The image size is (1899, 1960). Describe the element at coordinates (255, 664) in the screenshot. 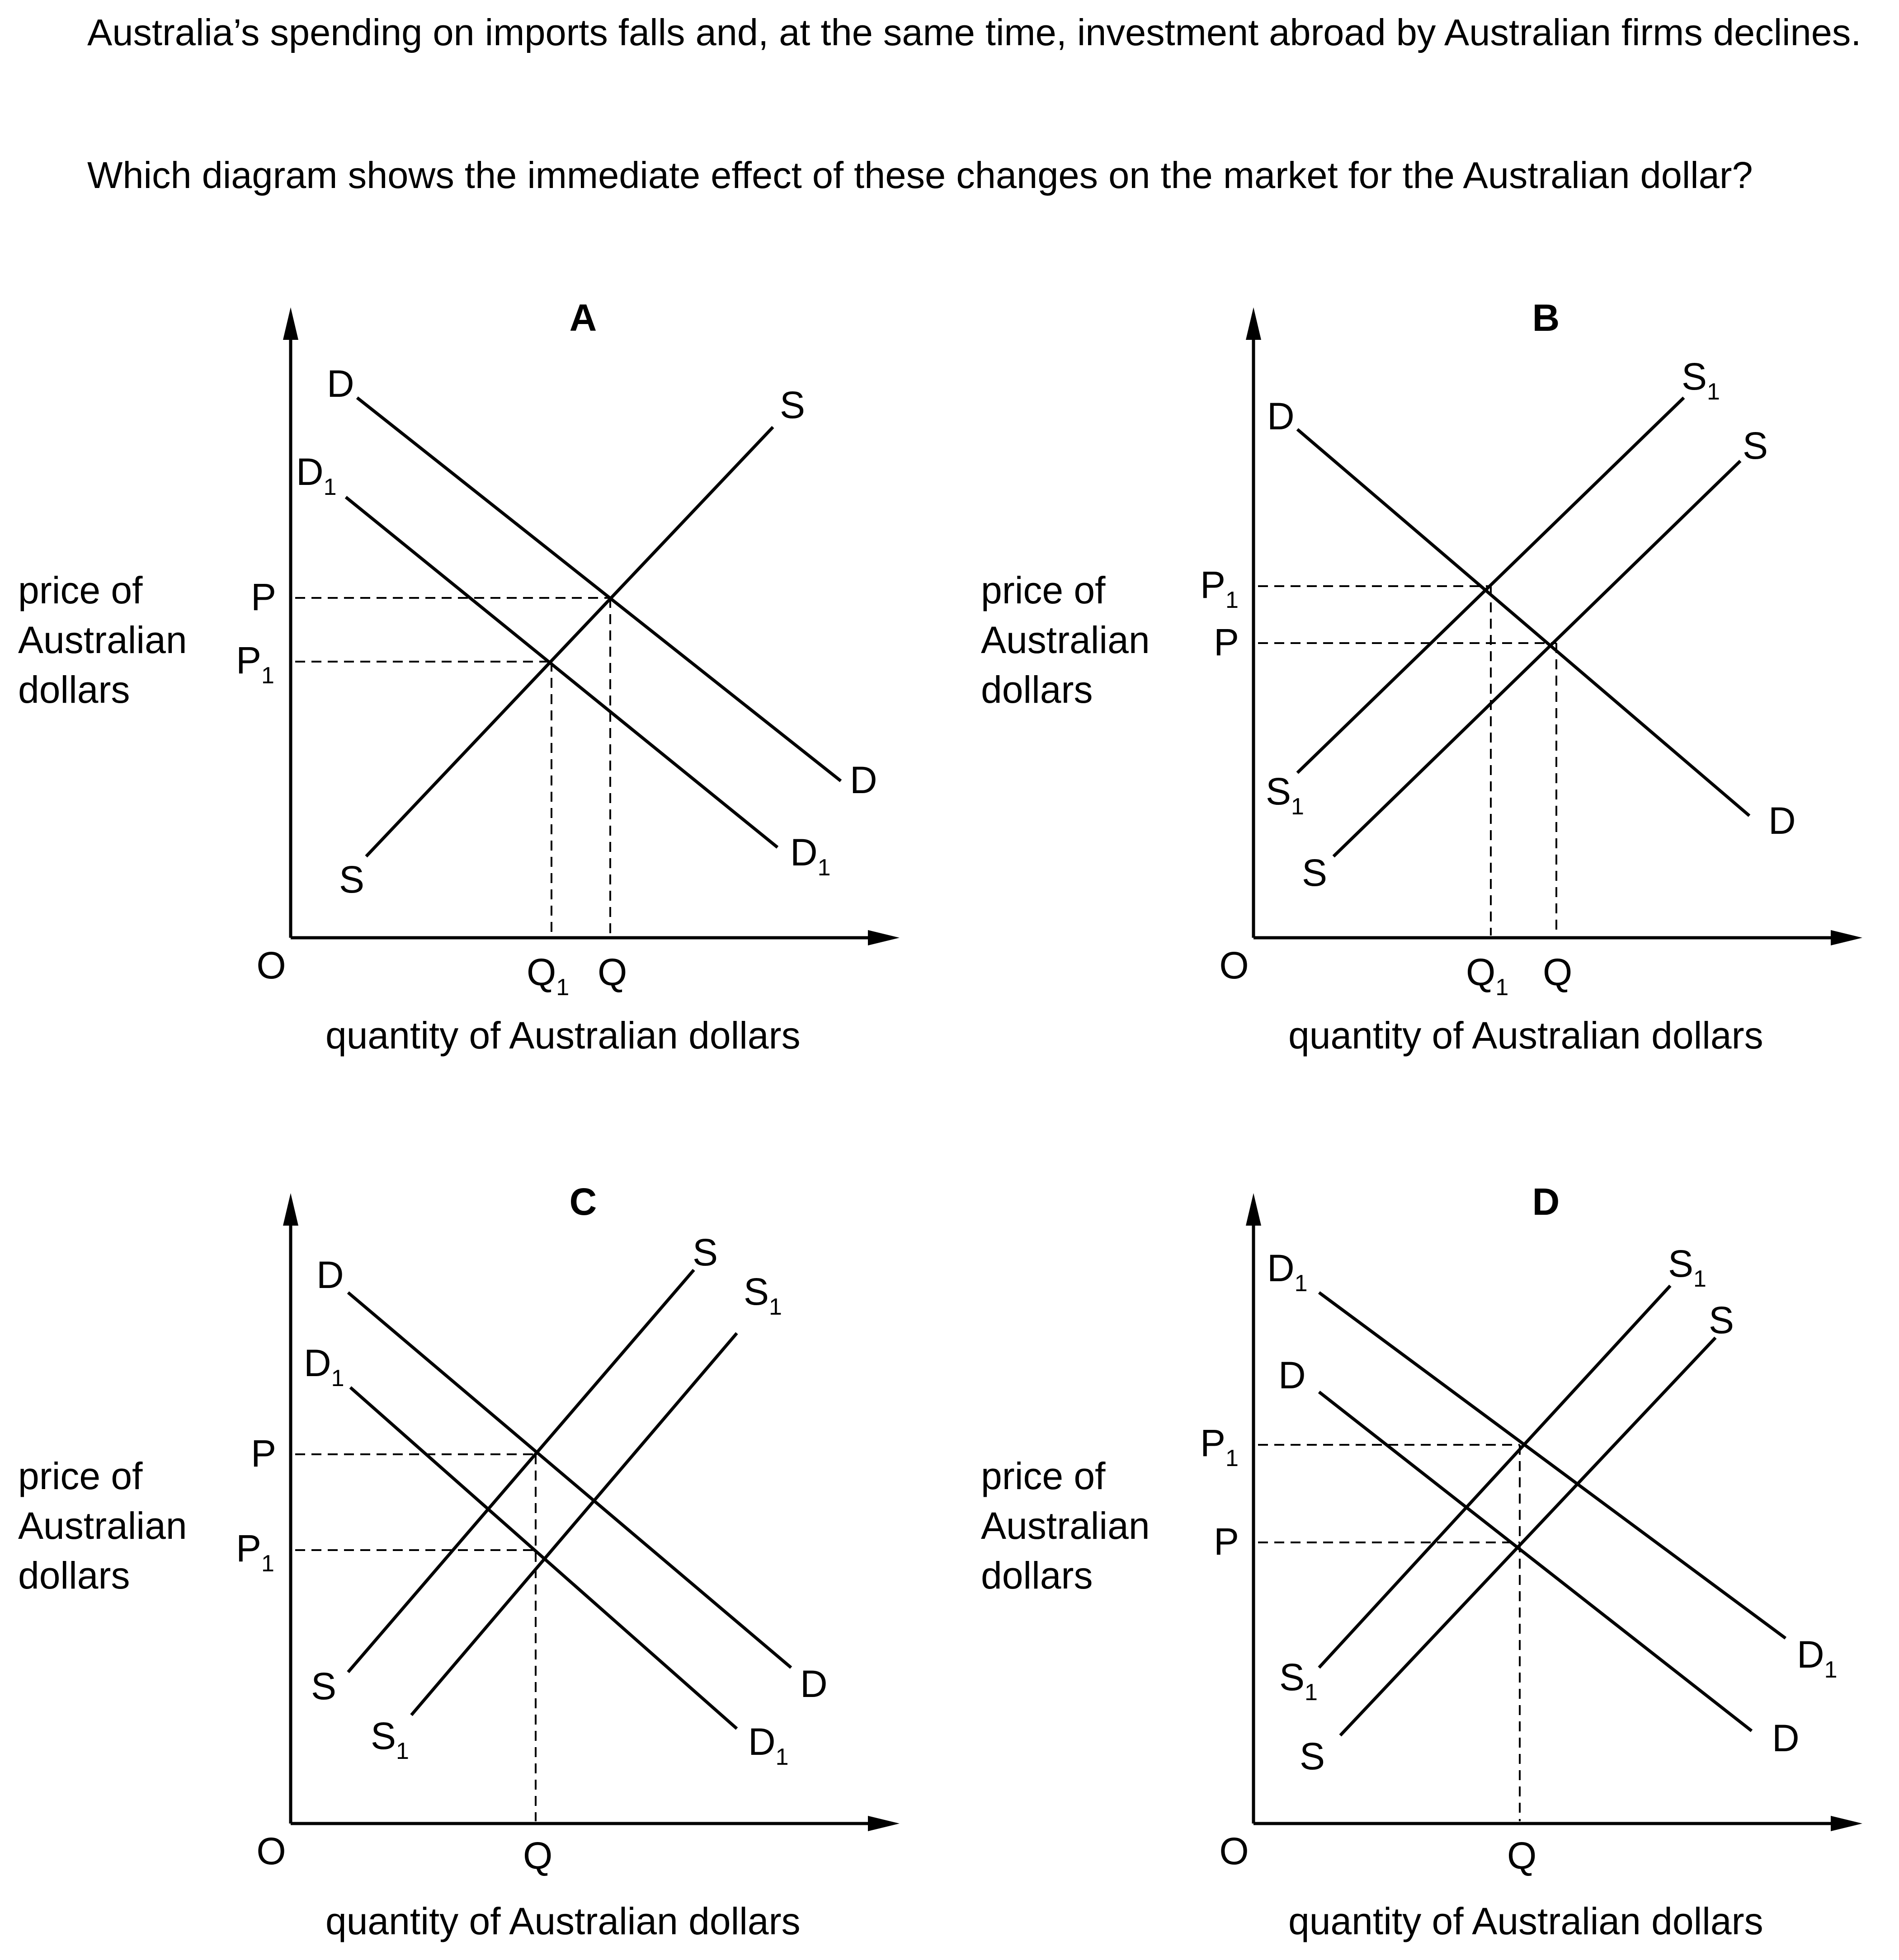

I see `diagram-a-price-label-p1: P1` at that location.